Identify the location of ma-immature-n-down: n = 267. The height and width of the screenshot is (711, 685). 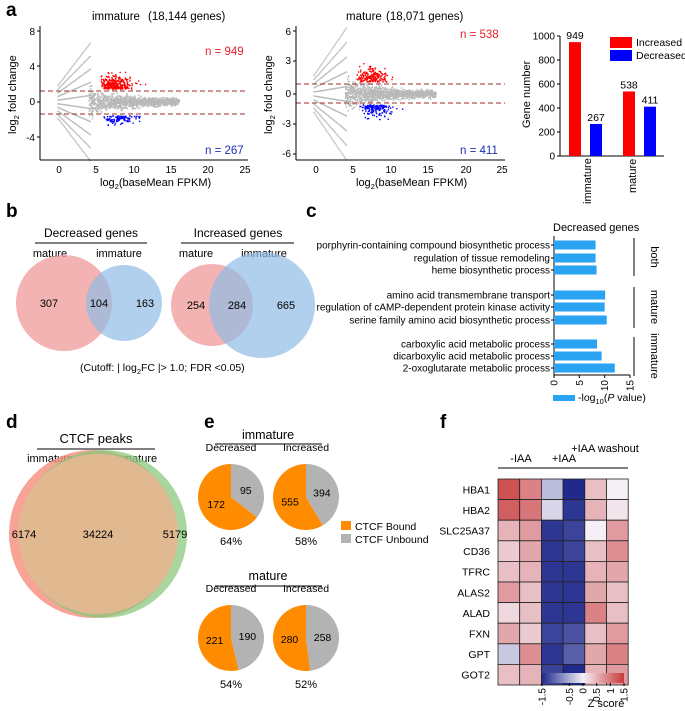
(224, 151).